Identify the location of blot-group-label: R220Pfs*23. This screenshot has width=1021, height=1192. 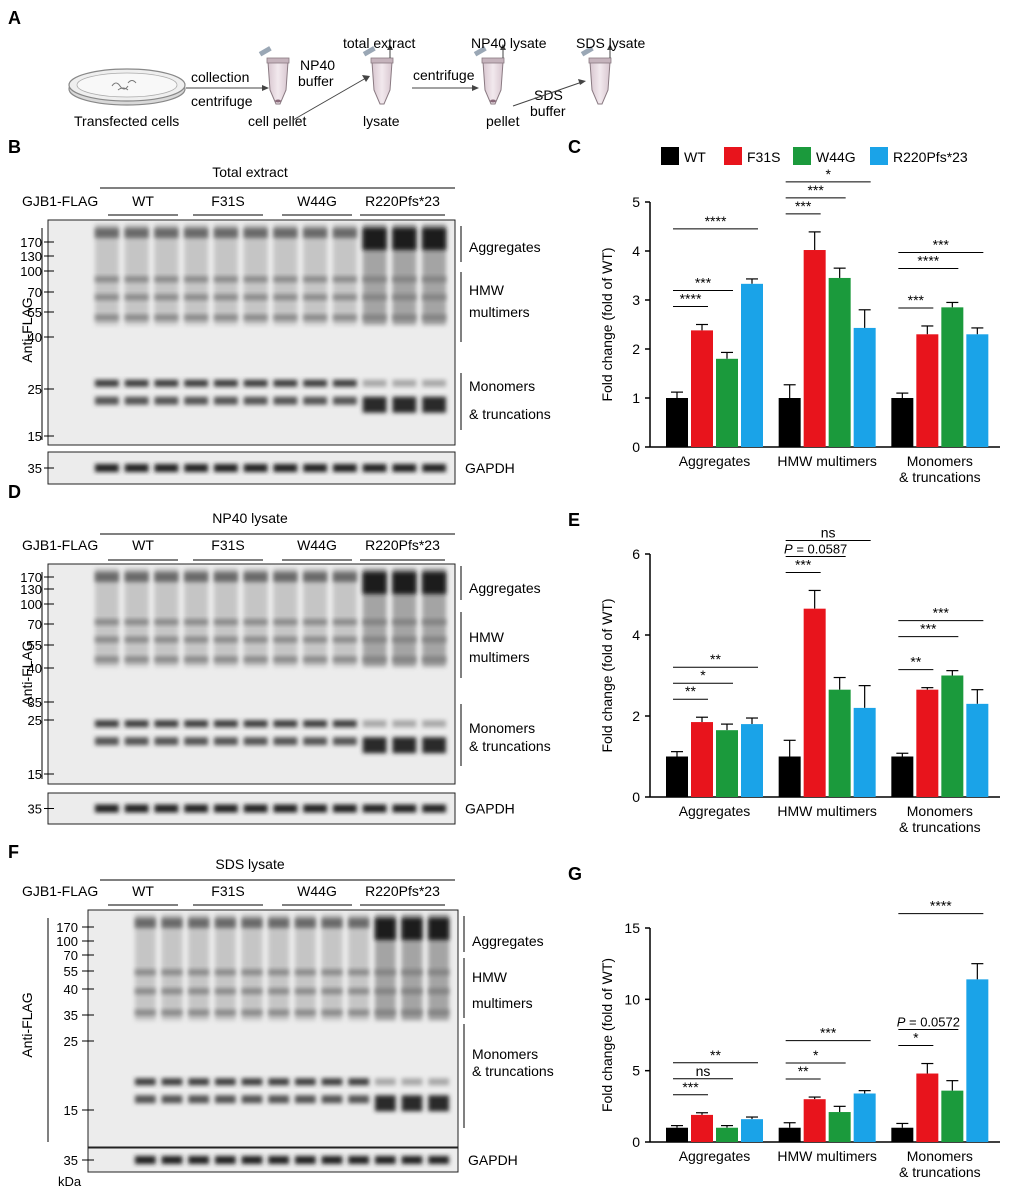
(402, 545).